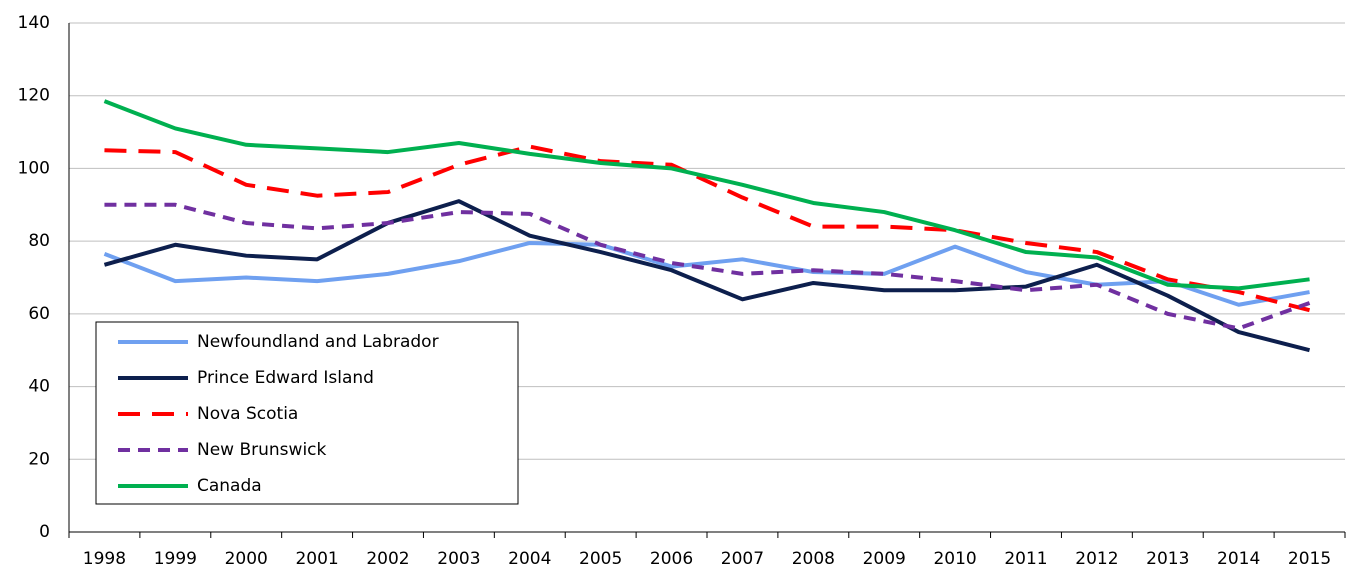 The image size is (1346, 575). I want to click on x-tick-label: 2009, so click(884, 559).